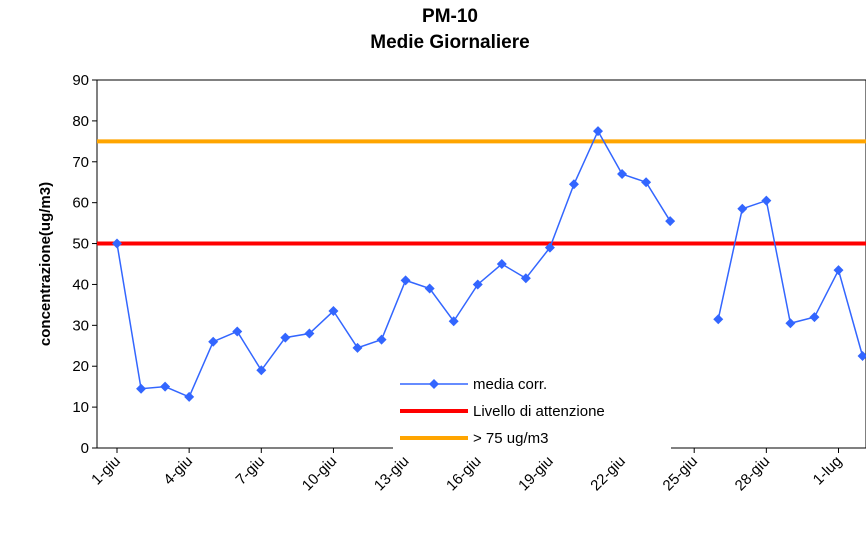 The image size is (866, 533). What do you see at coordinates (80, 203) in the screenshot?
I see `y-tick-label: 60` at bounding box center [80, 203].